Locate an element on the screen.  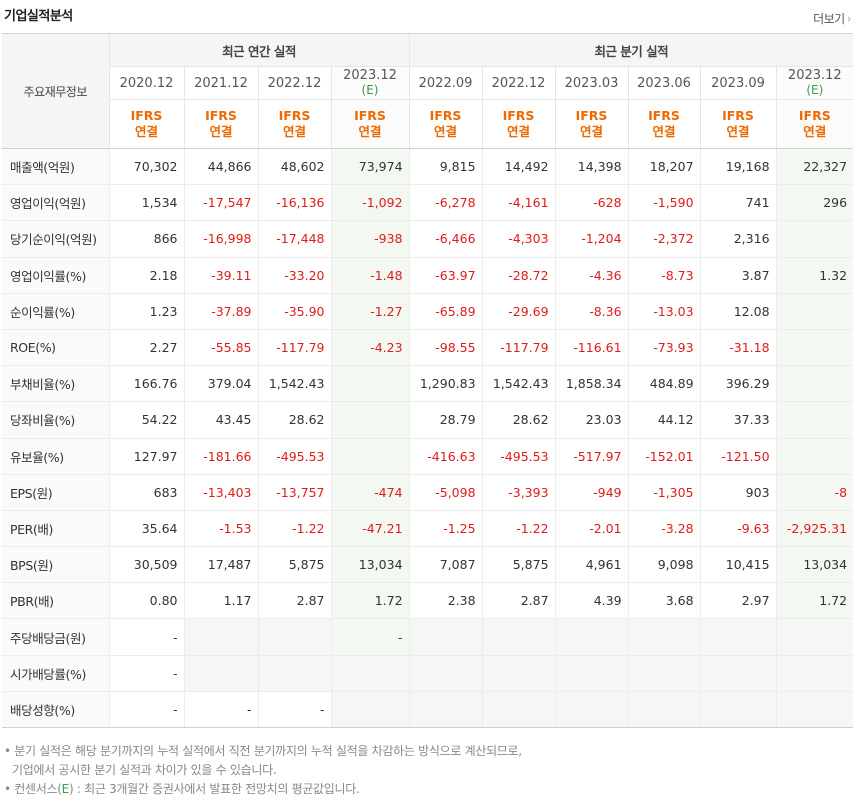
table-cell: 54.22 is located at coordinates (146, 420).